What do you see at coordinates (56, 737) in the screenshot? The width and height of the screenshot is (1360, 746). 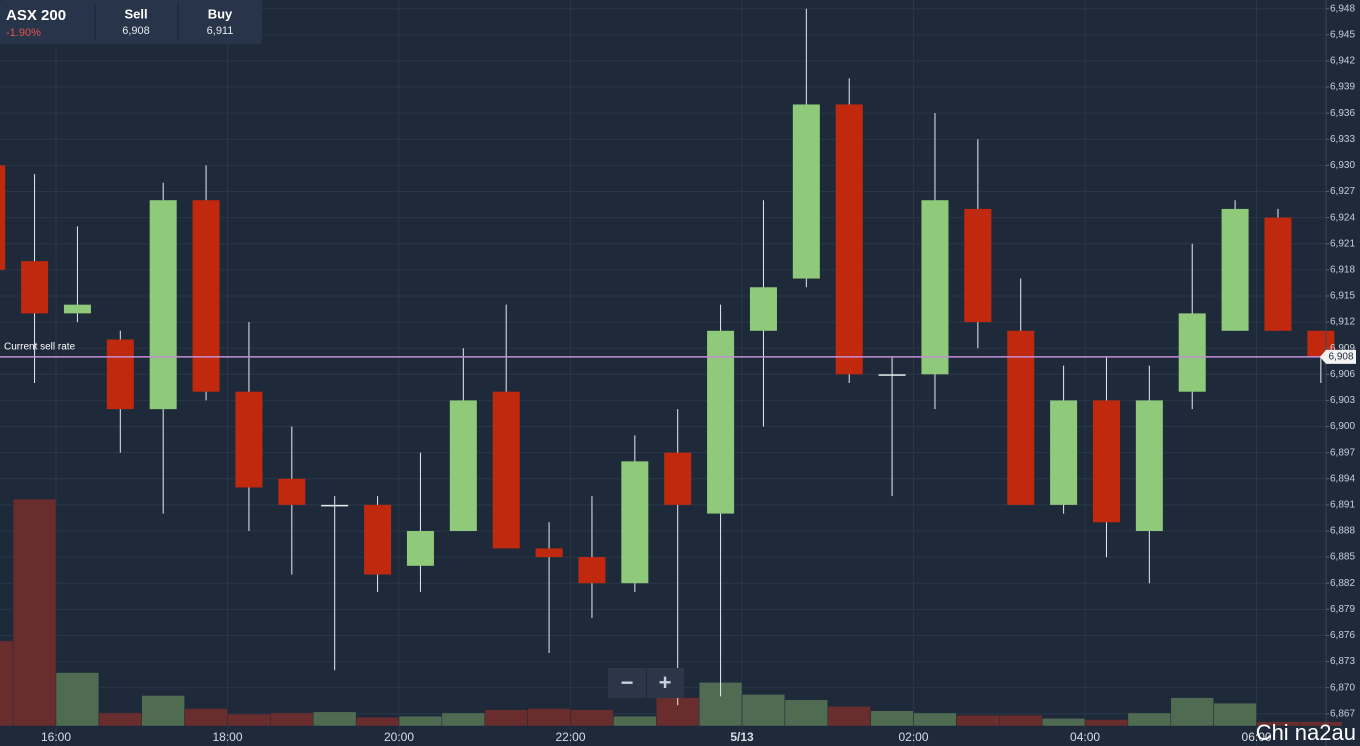 I see `x-tick-label: 16:00` at bounding box center [56, 737].